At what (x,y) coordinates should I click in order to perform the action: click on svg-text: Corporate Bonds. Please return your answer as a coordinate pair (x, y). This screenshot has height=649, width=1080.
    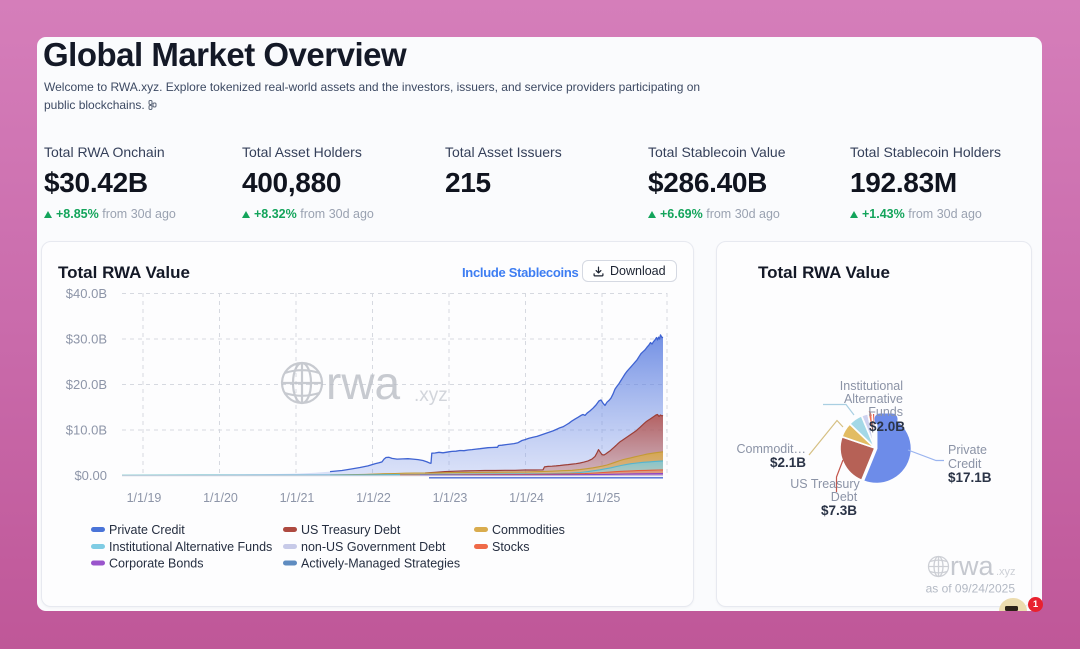
    Looking at the image, I should click on (156, 564).